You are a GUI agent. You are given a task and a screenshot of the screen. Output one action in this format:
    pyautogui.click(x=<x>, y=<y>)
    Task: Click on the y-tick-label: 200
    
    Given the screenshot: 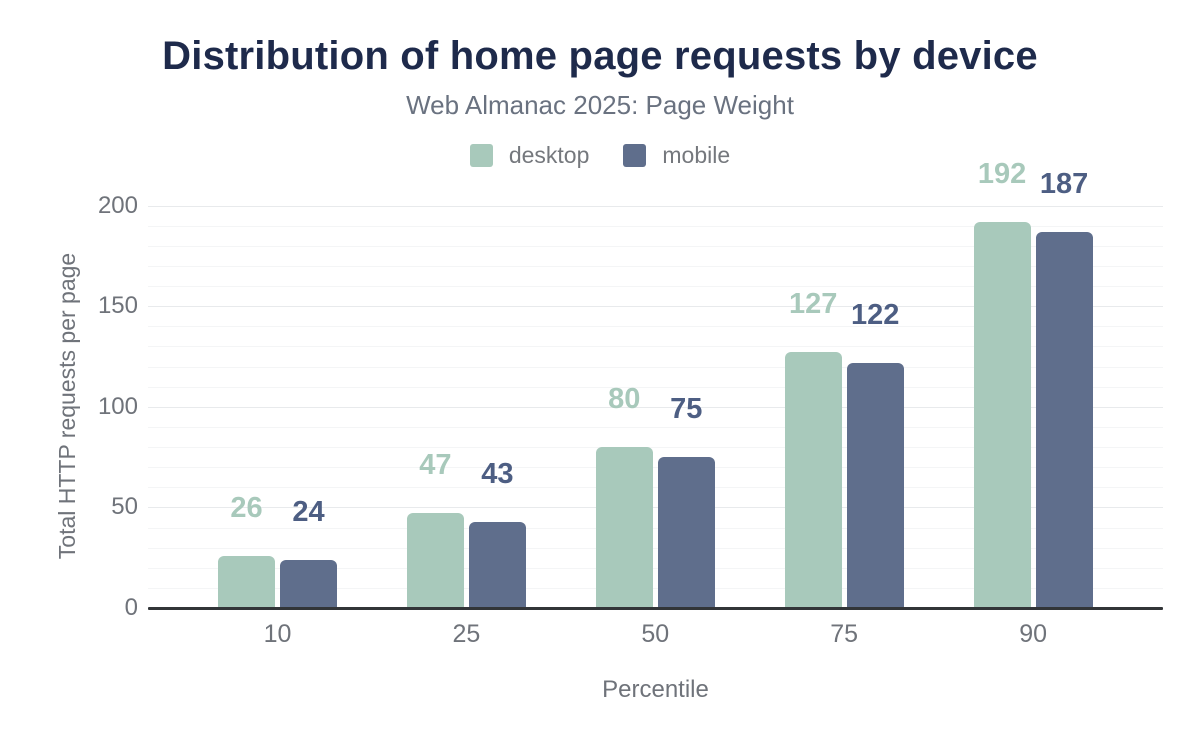 What is the action you would take?
    pyautogui.click(x=117, y=205)
    